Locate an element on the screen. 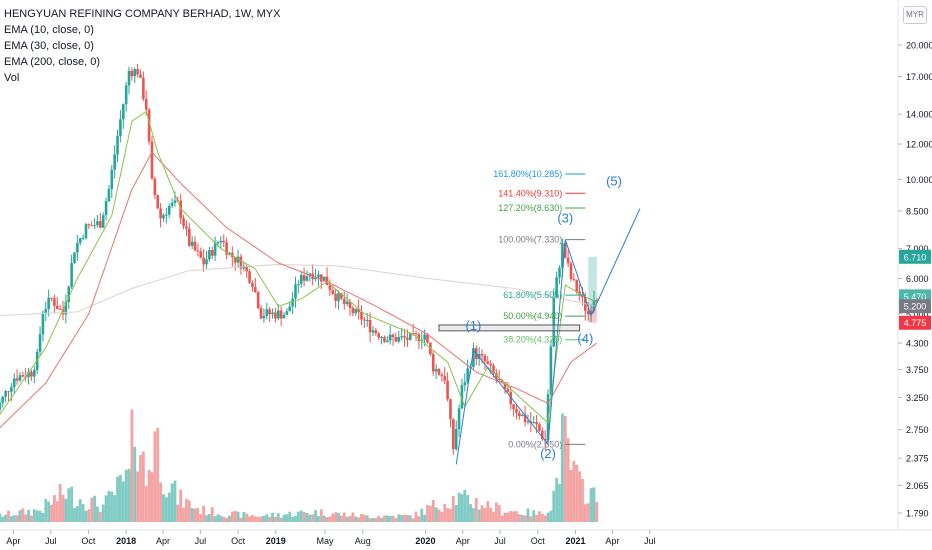 The height and width of the screenshot is (550, 932). y-tick-label-14: 2.065 is located at coordinates (917, 486).